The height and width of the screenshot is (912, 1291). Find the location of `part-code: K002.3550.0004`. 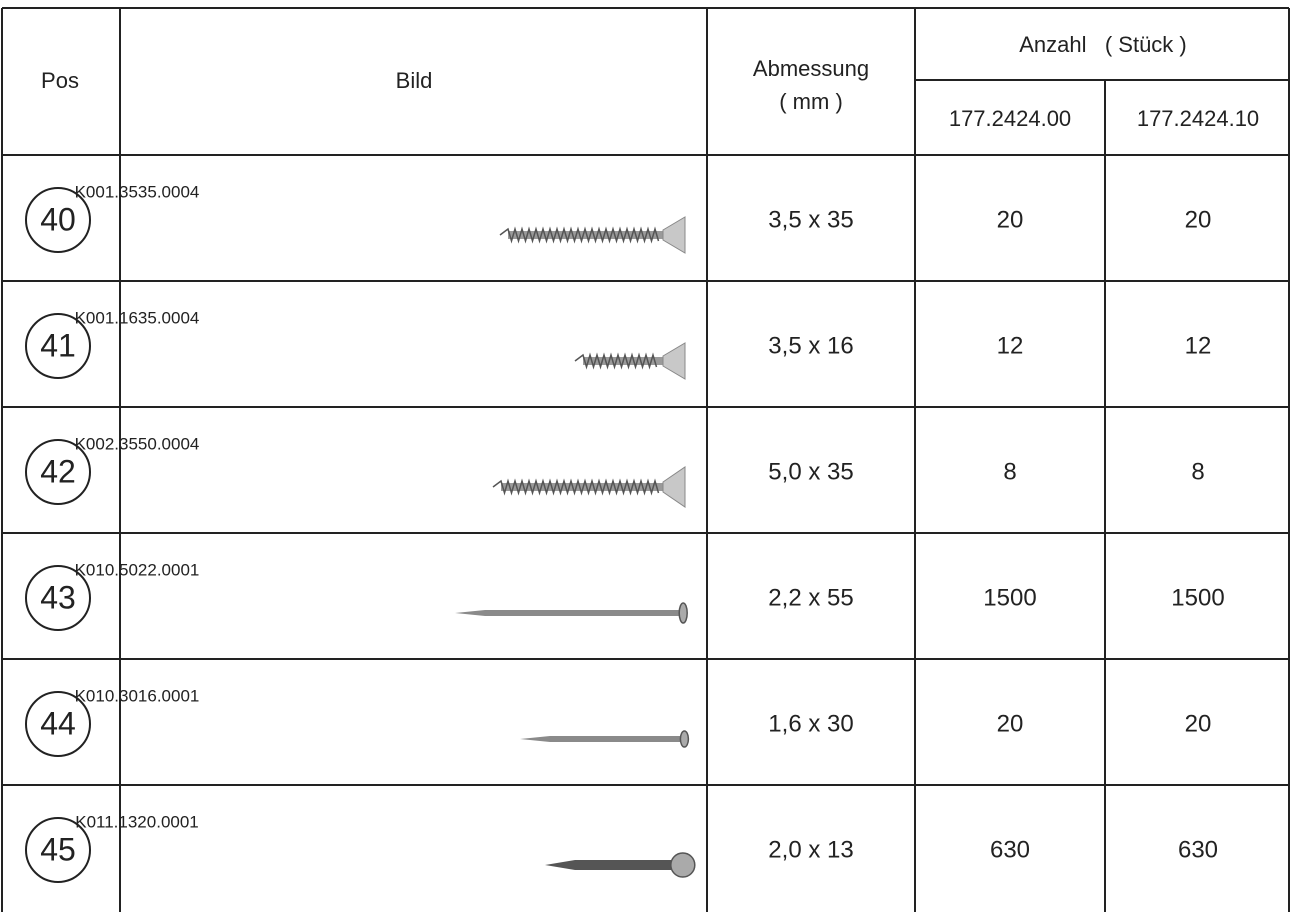

part-code: K002.3550.0004 is located at coordinates (137, 443).